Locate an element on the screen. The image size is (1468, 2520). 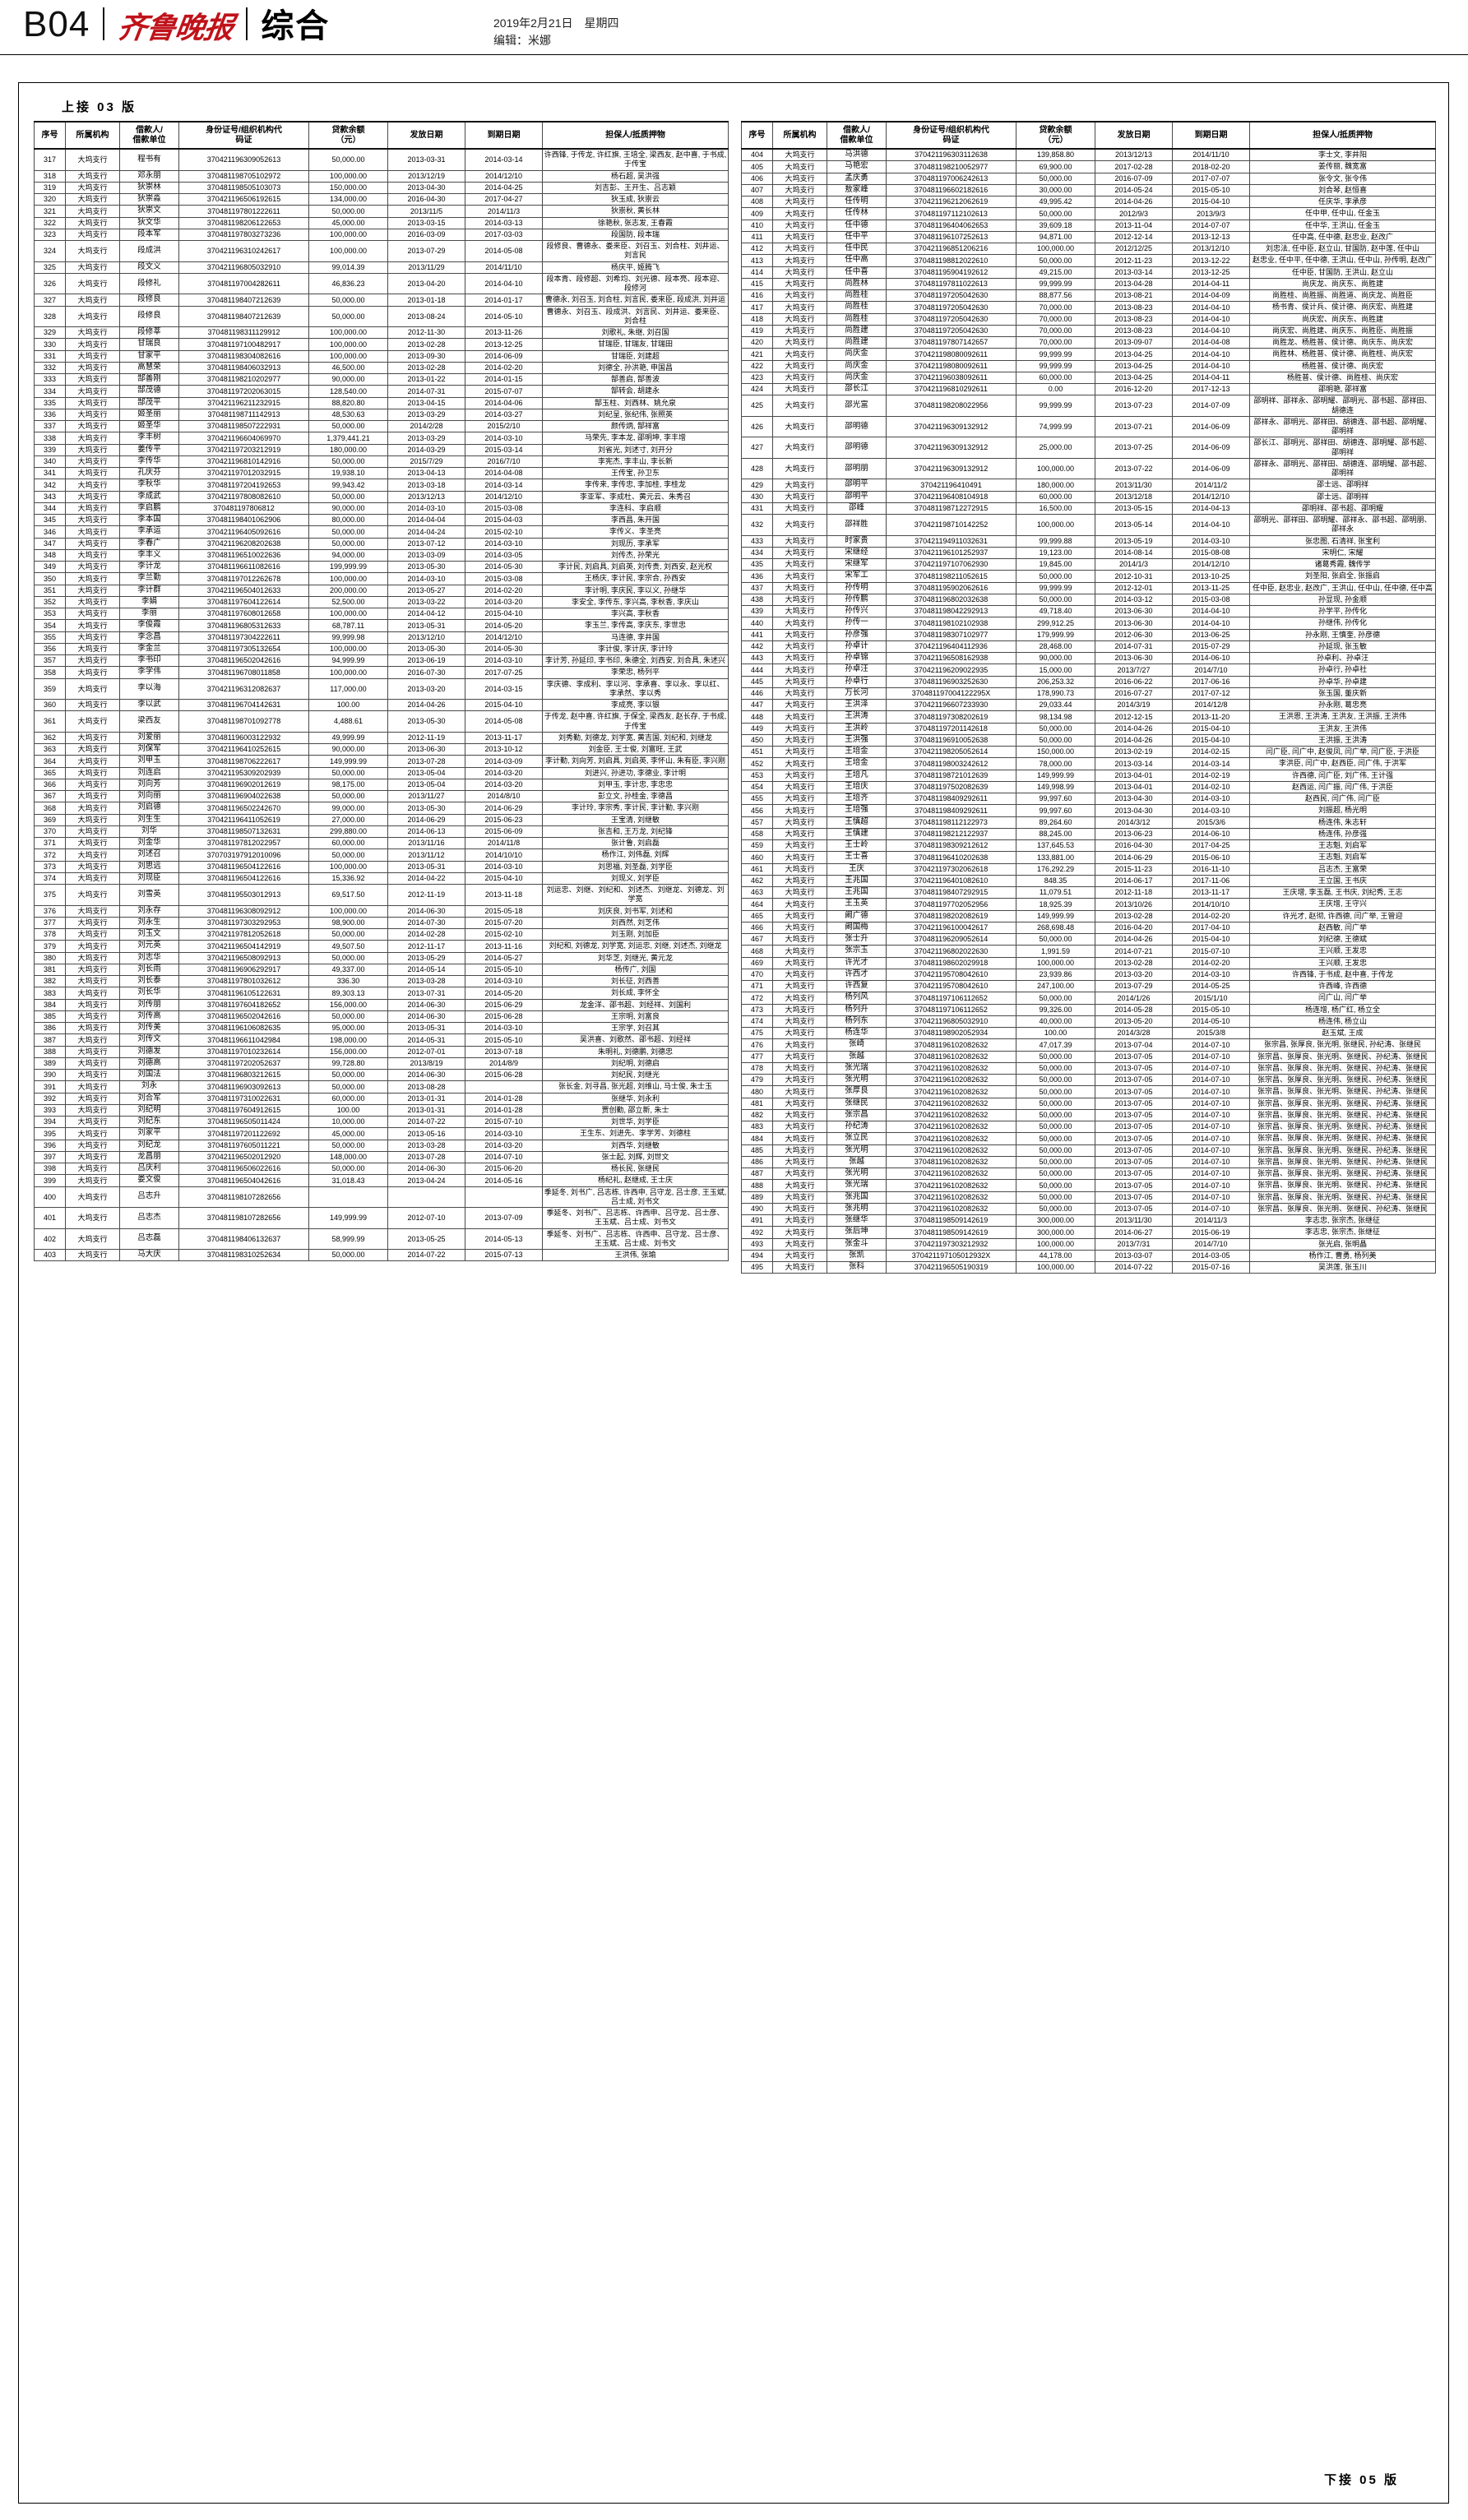
cell-id-number: 370421196607233930 is located at coordinates (951, 705).